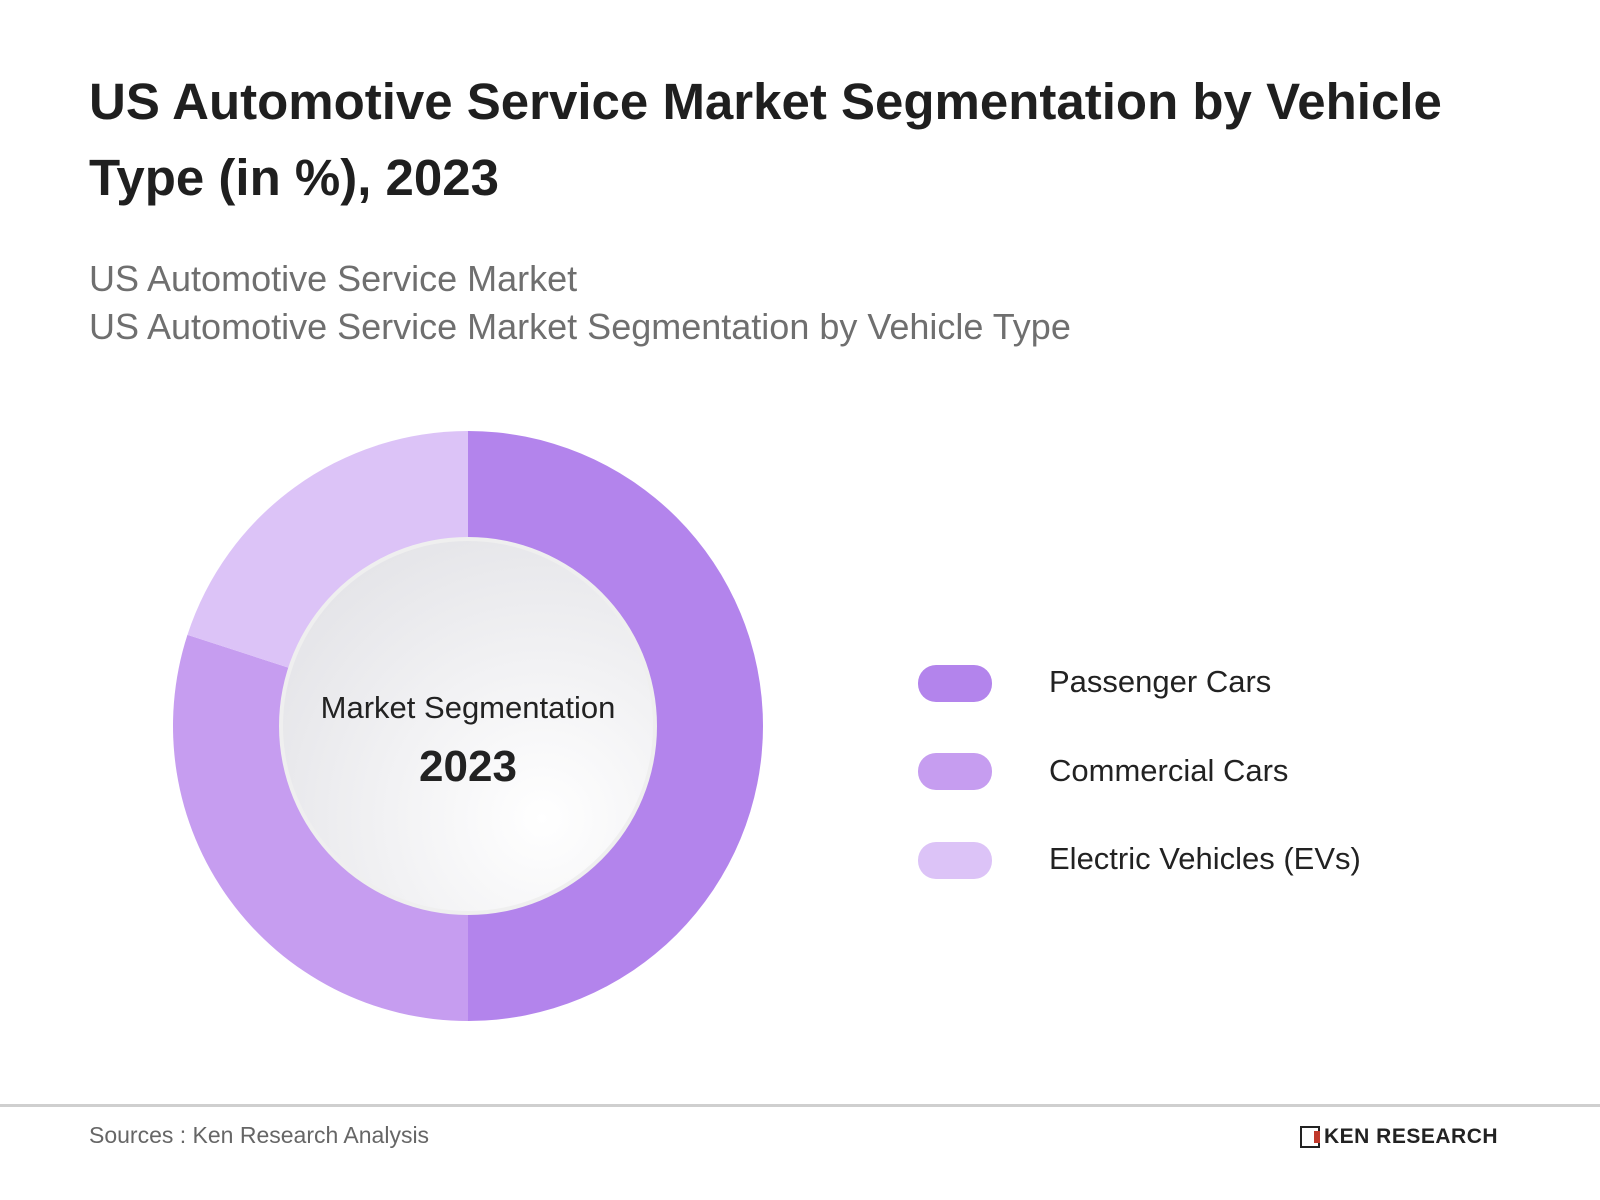 The image size is (1600, 1200). I want to click on legend-label-passenger-cars: Passenger Cars, so click(1160, 681).